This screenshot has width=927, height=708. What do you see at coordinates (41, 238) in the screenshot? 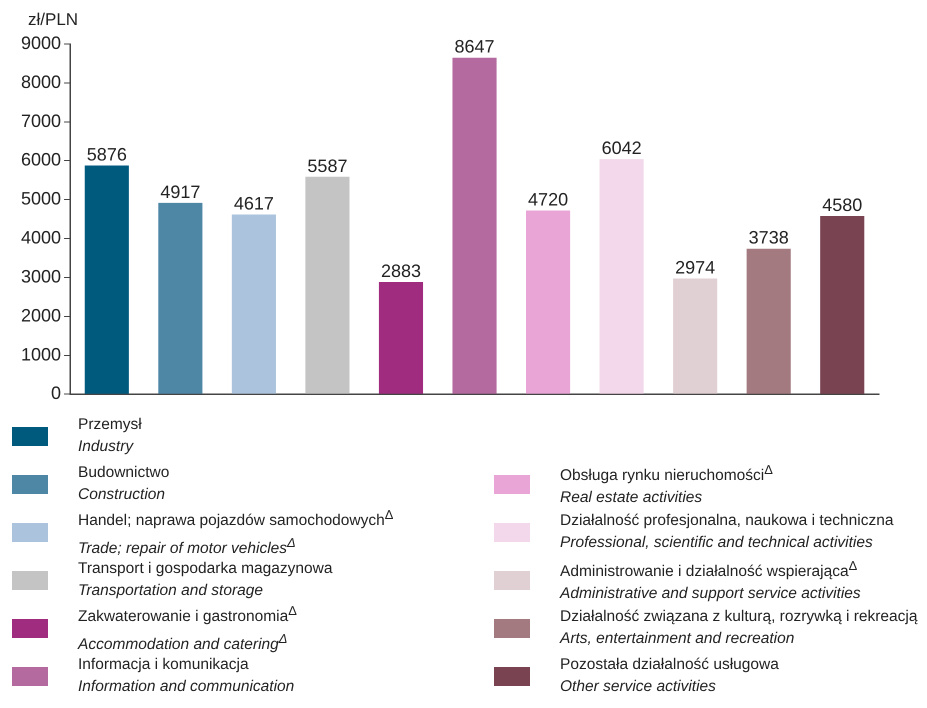
I see `y-tick-label: 4000` at bounding box center [41, 238].